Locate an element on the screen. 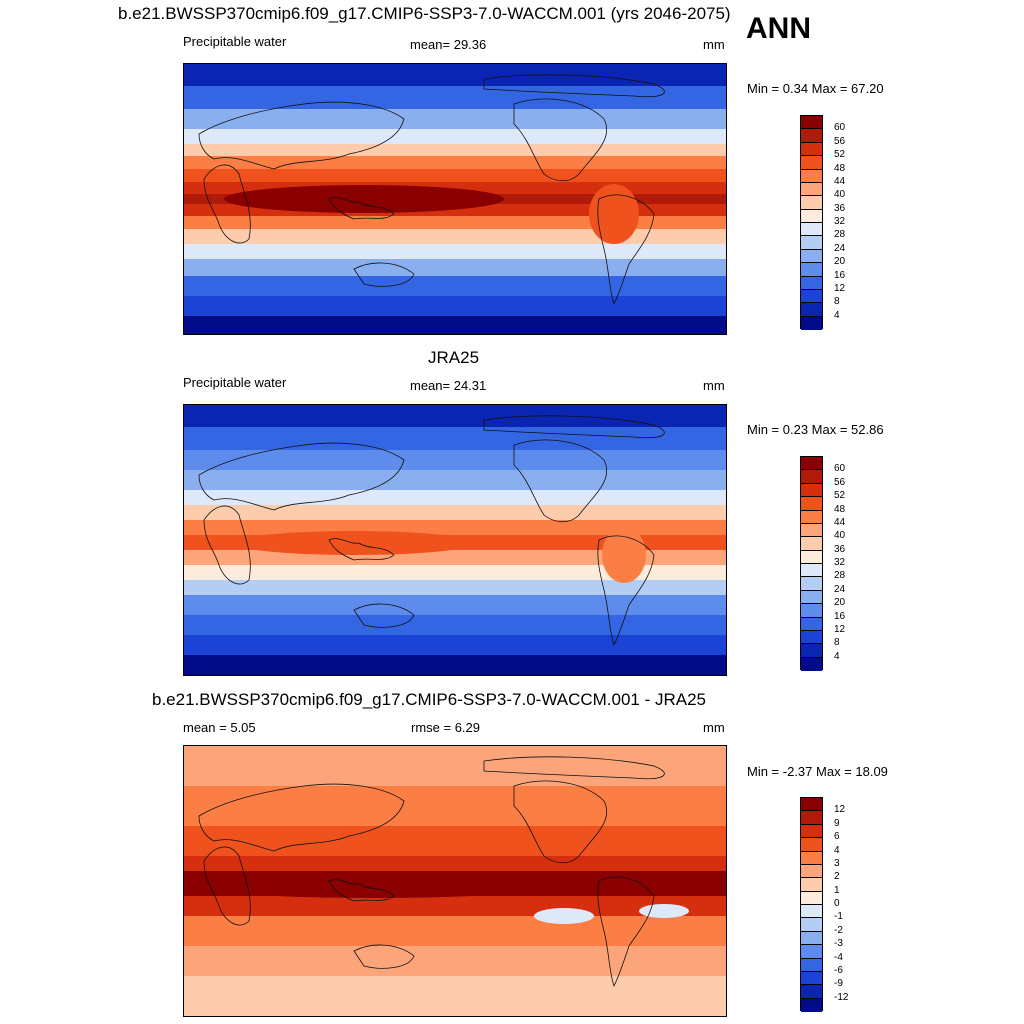 This screenshot has height=1024, width=1024. colorbar-tick-label: 52 is located at coordinates (840, 155).